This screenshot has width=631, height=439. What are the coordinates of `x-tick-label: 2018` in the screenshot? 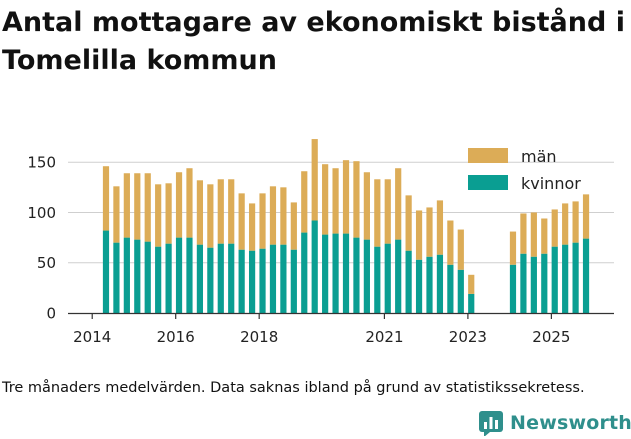 It's located at (259, 337).